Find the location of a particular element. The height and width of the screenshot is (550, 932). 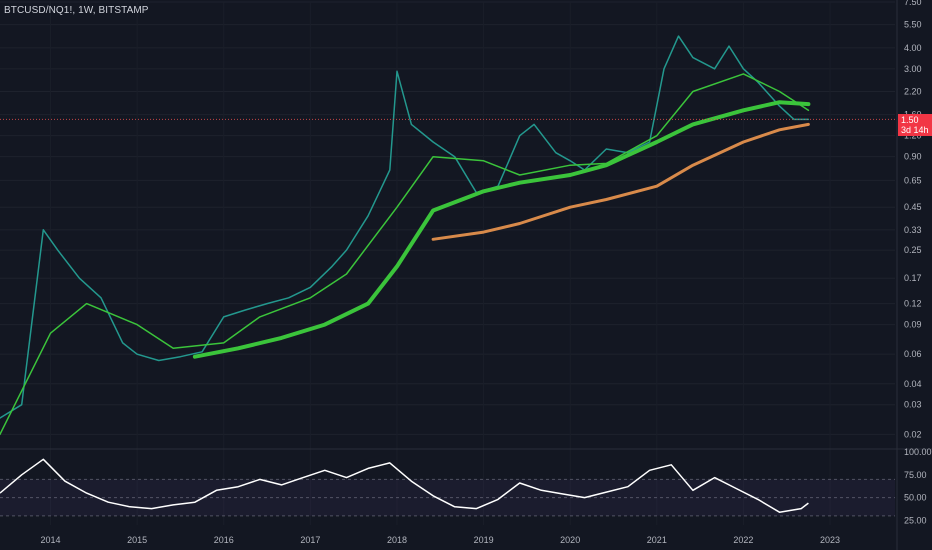

y-tick-label: 7.50 is located at coordinates (913, 3).